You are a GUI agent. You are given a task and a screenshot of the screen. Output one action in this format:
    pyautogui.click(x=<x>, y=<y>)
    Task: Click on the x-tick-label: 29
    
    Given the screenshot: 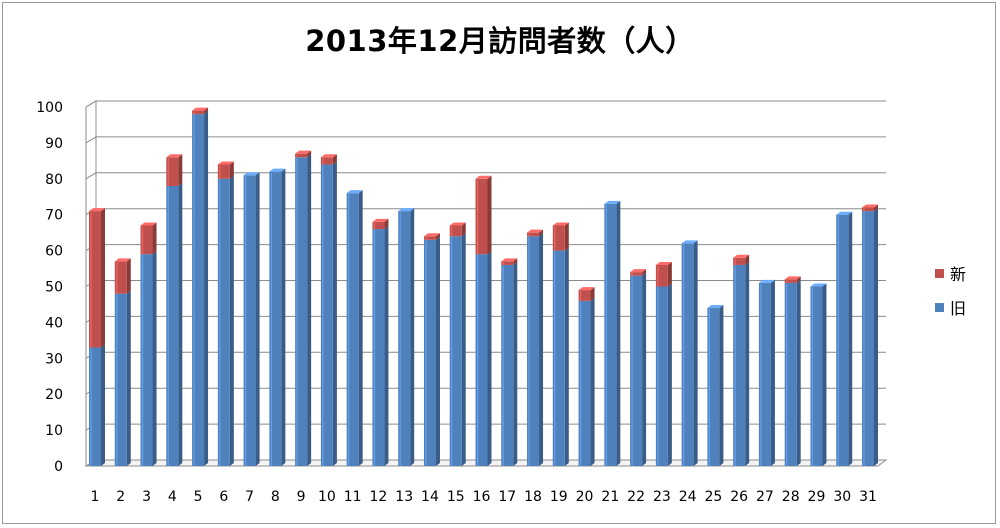 What is the action you would take?
    pyautogui.click(x=817, y=497)
    